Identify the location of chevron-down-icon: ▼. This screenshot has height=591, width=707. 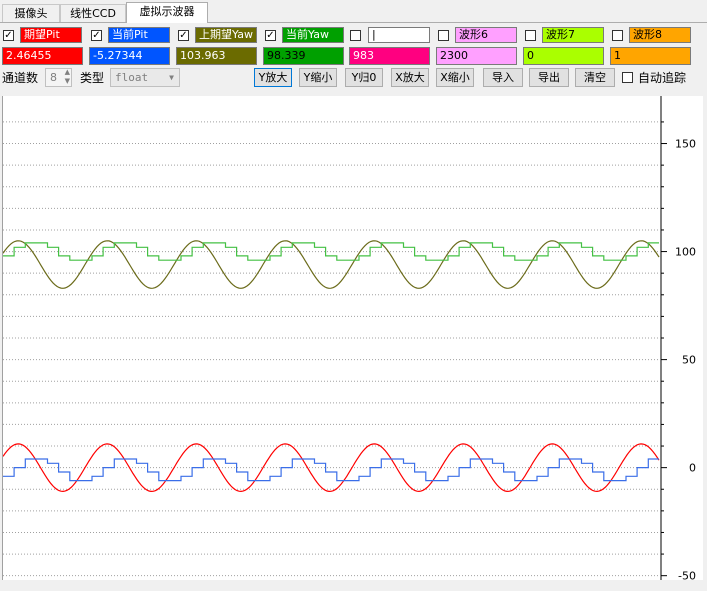
(171, 77).